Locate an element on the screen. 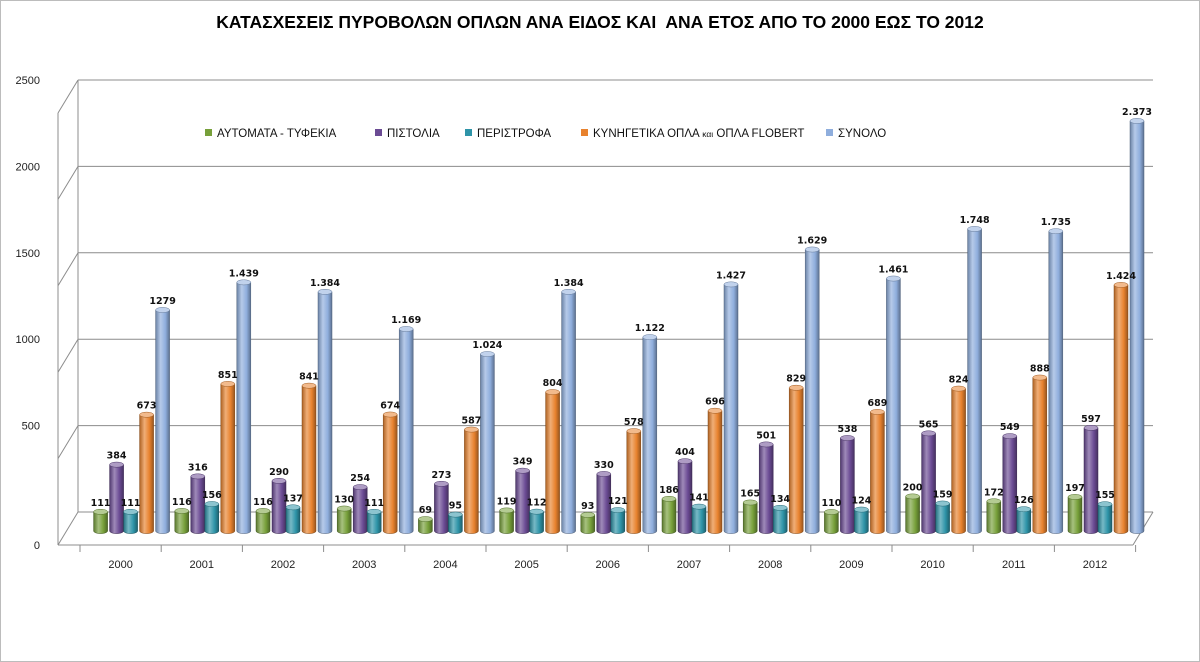  data-label: 110 is located at coordinates (831, 503).